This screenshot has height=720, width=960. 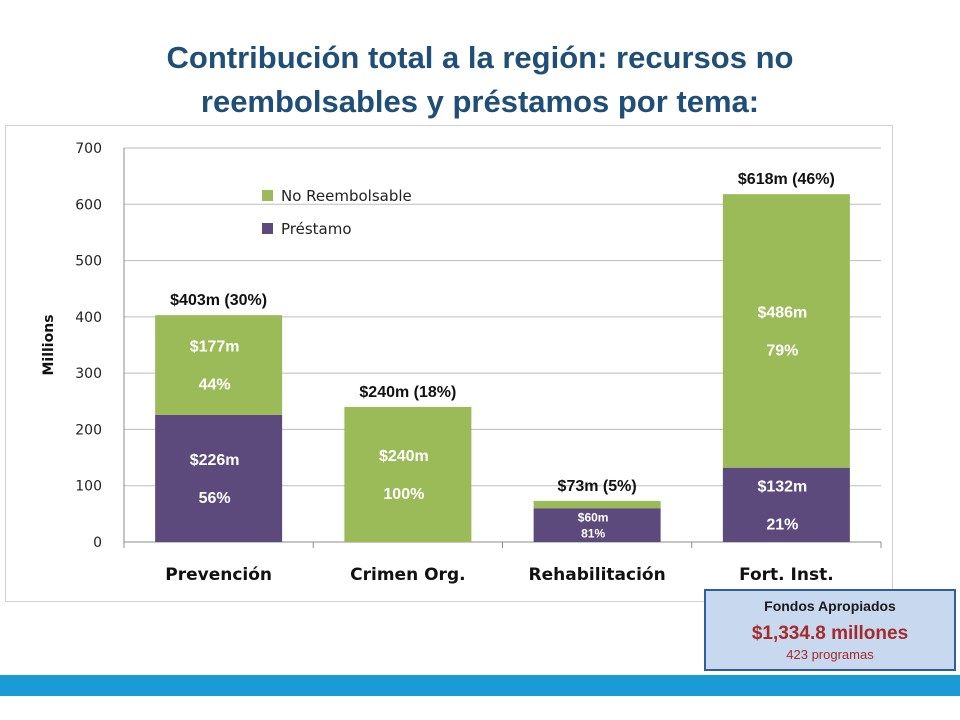 I want to click on y-tick-label: 200, so click(x=88, y=430).